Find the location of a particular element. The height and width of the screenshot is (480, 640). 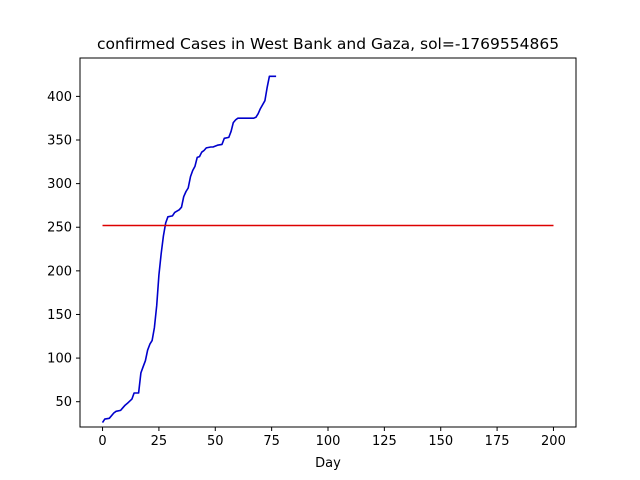

x-tick-label: 100 is located at coordinates (328, 441).